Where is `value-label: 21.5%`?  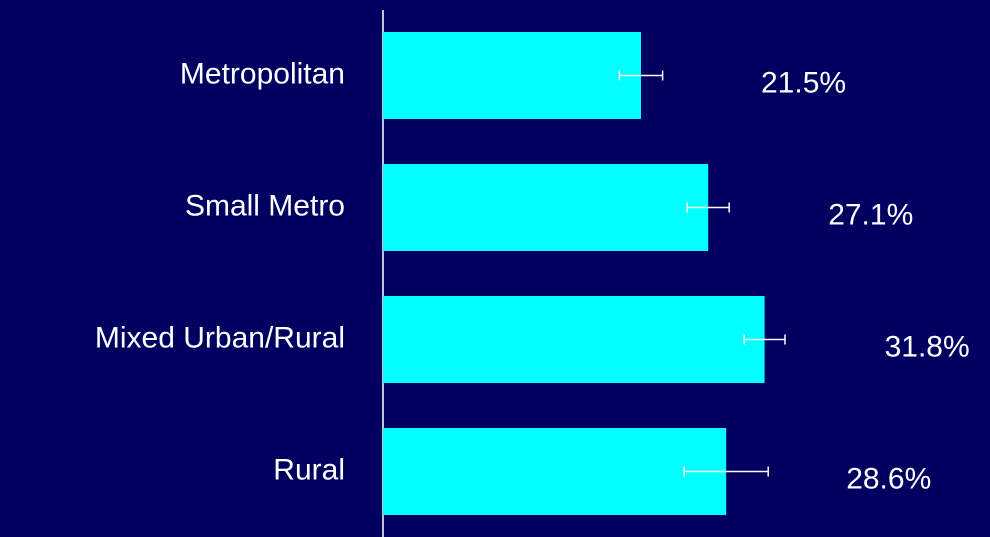 value-label: 21.5% is located at coordinates (803, 82).